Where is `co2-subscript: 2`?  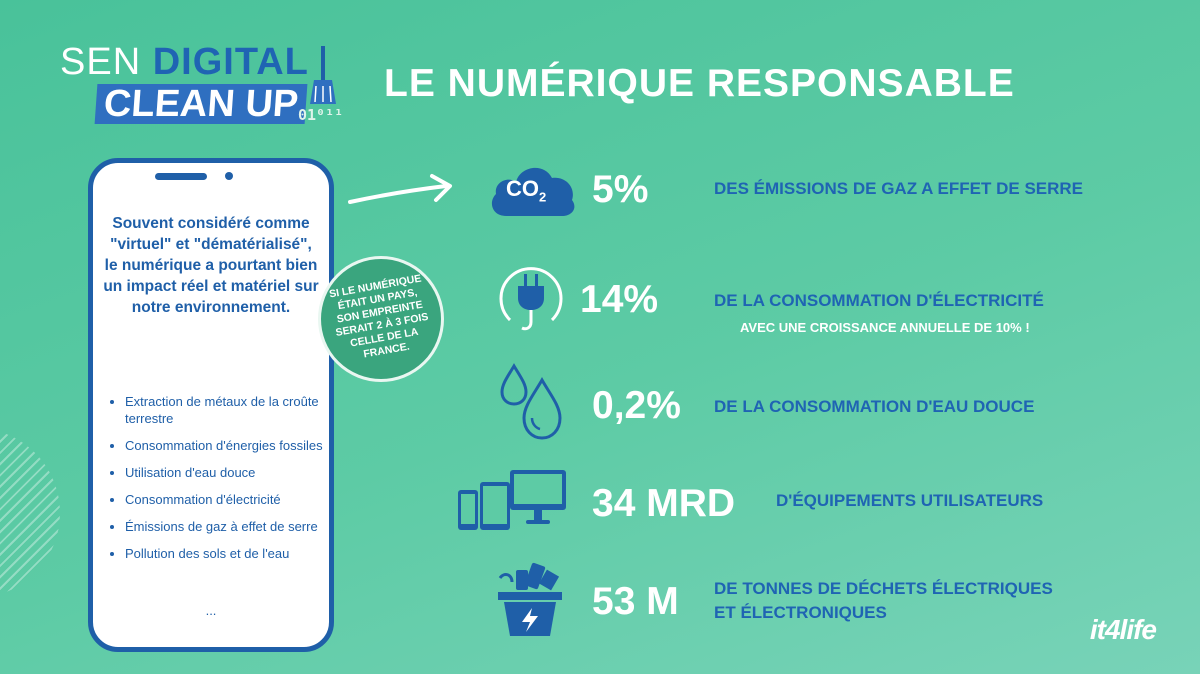
co2-subscript: 2 is located at coordinates (543, 197).